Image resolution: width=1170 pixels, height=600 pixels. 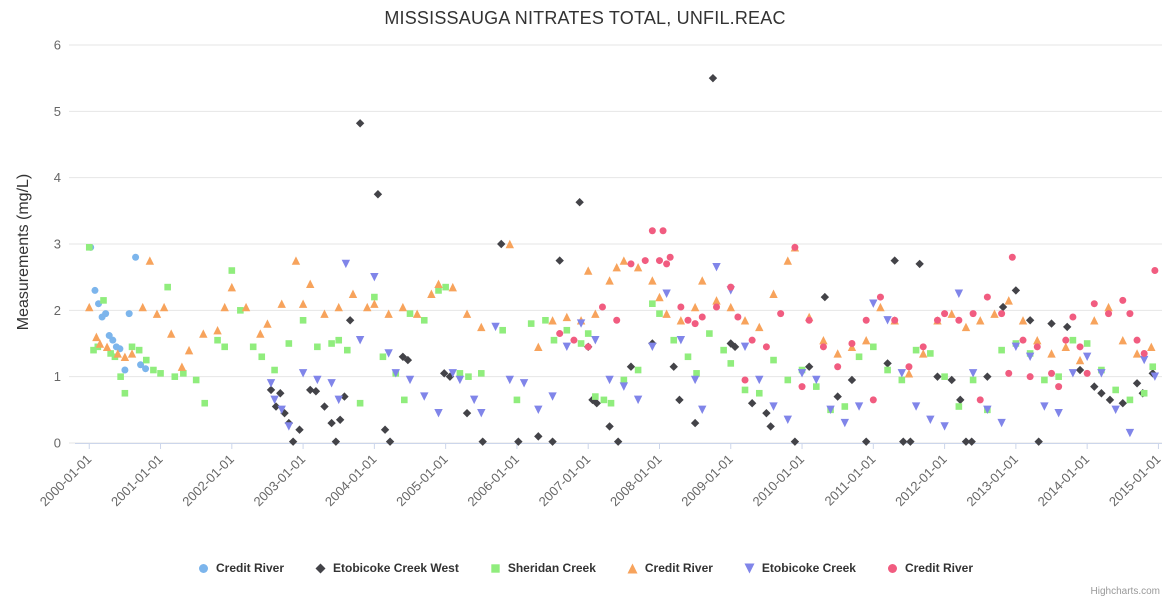 What do you see at coordinates (632, 568) in the screenshot?
I see `triangle-legend-marker-icon` at bounding box center [632, 568].